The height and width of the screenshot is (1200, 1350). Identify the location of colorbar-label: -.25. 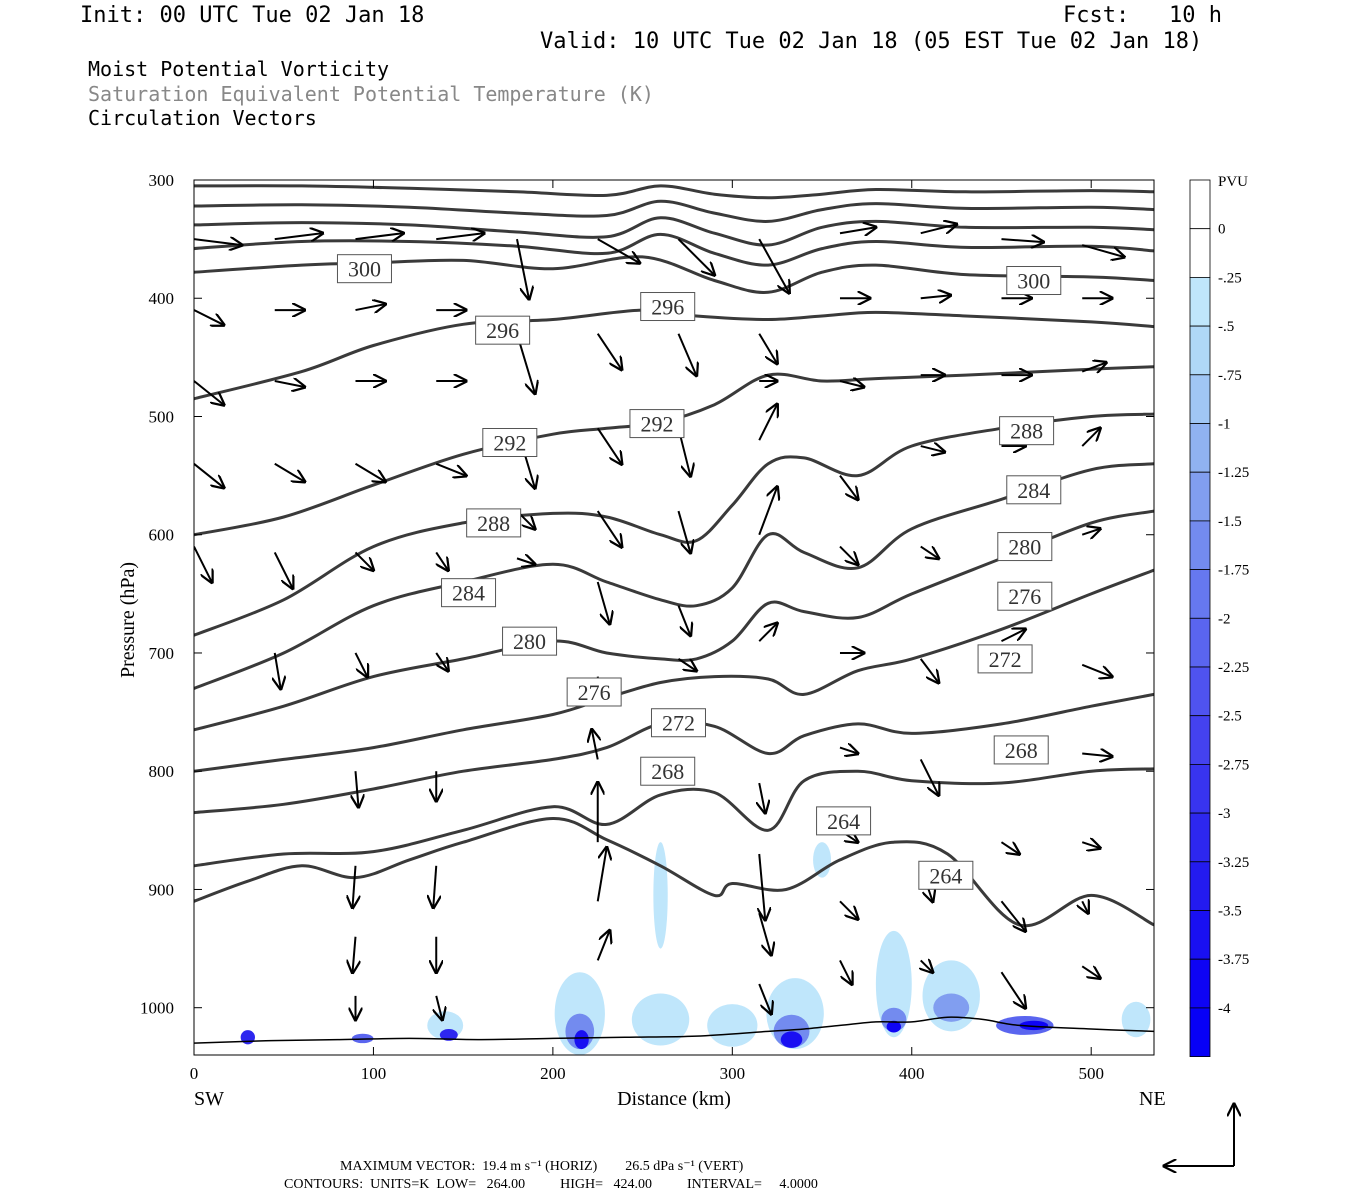
(1230, 278).